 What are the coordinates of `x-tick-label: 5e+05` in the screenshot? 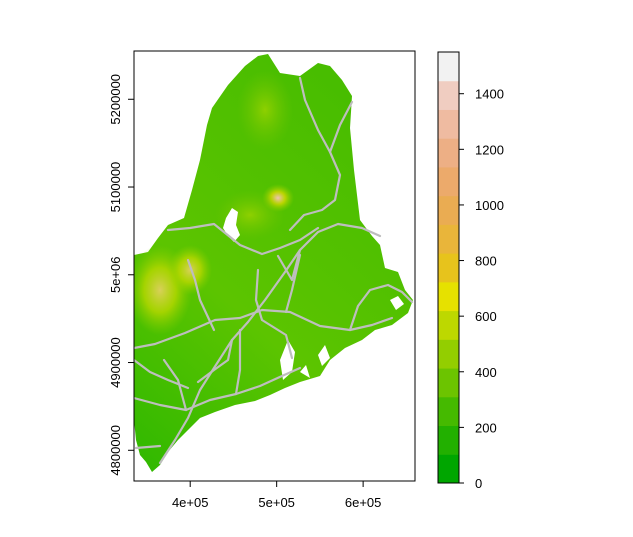 It's located at (276, 502).